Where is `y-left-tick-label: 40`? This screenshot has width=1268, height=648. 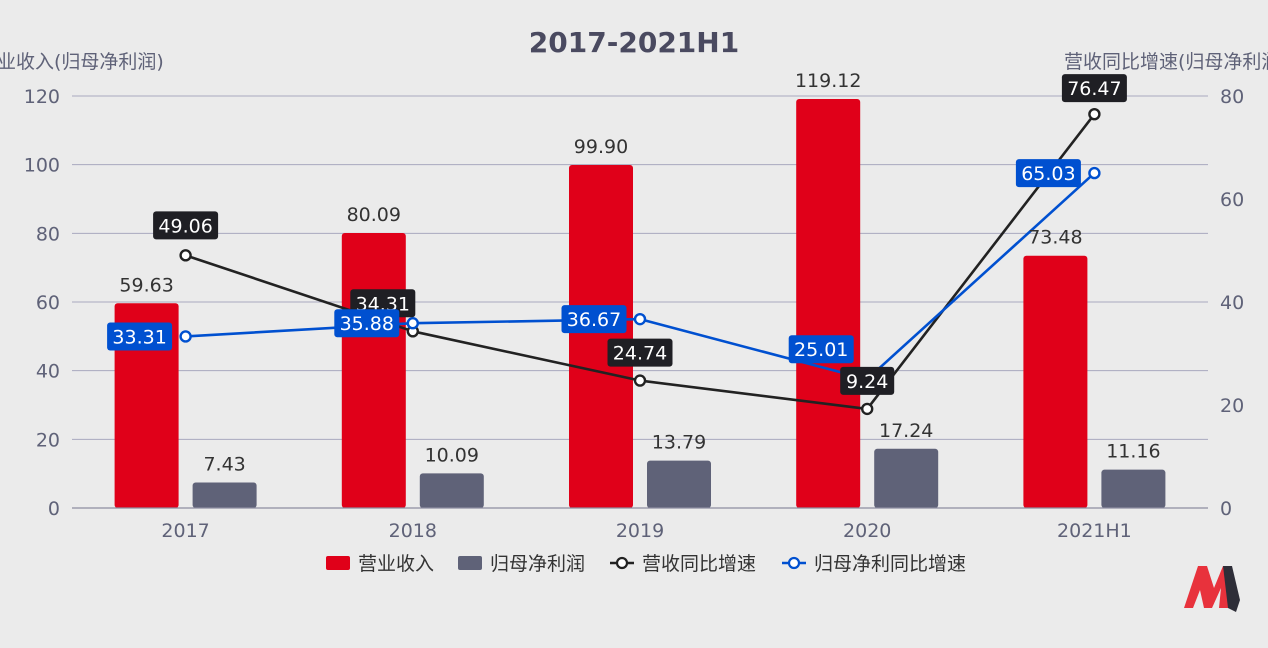
y-left-tick-label: 40 is located at coordinates (48, 372).